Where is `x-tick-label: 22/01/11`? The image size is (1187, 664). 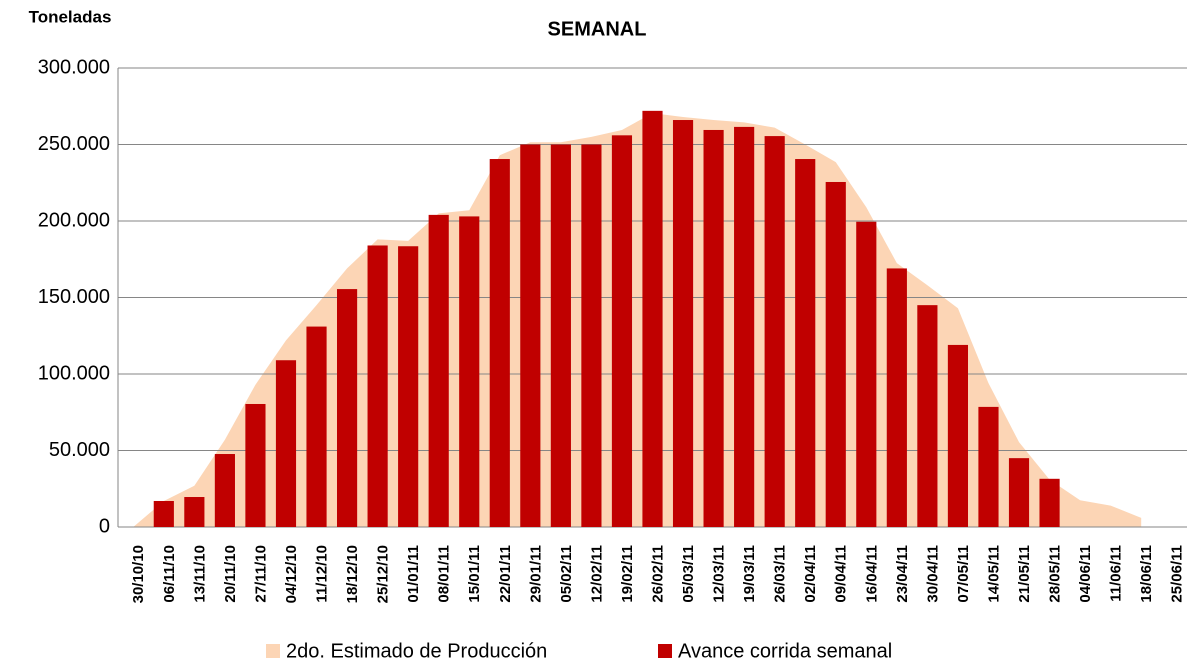
x-tick-label: 22/01/11 is located at coordinates (505, 574).